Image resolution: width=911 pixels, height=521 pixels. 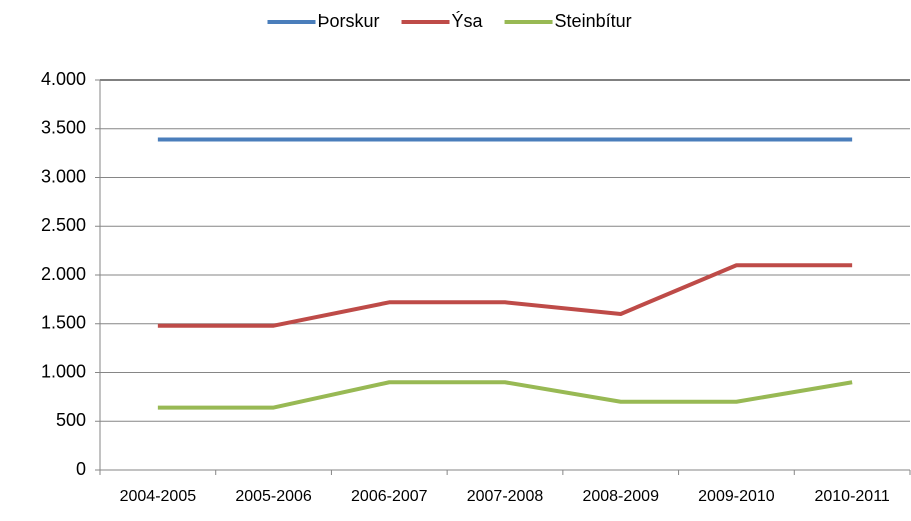 I want to click on x-tick-label: 2007-2008, so click(x=505, y=496).